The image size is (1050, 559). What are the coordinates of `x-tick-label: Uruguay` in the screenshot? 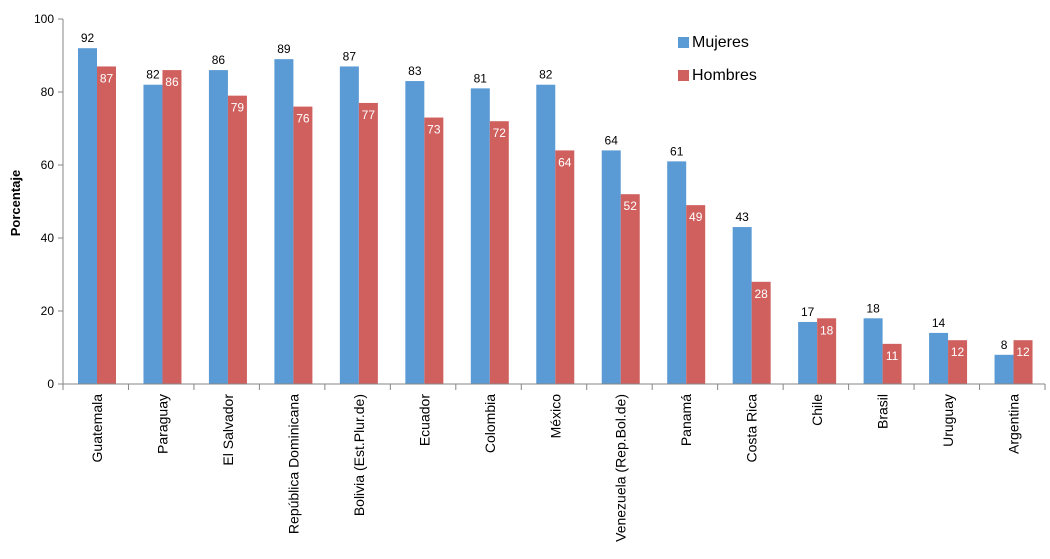 It's located at (948, 420).